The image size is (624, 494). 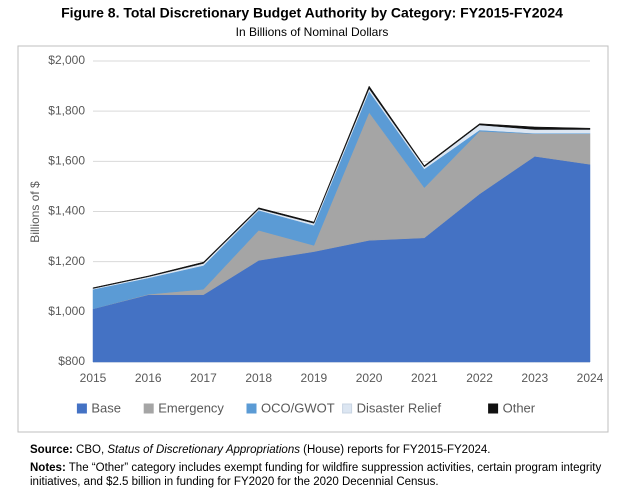 What do you see at coordinates (203, 450) in the screenshot?
I see `source-italic: Status of Discretionary Appropriations` at bounding box center [203, 450].